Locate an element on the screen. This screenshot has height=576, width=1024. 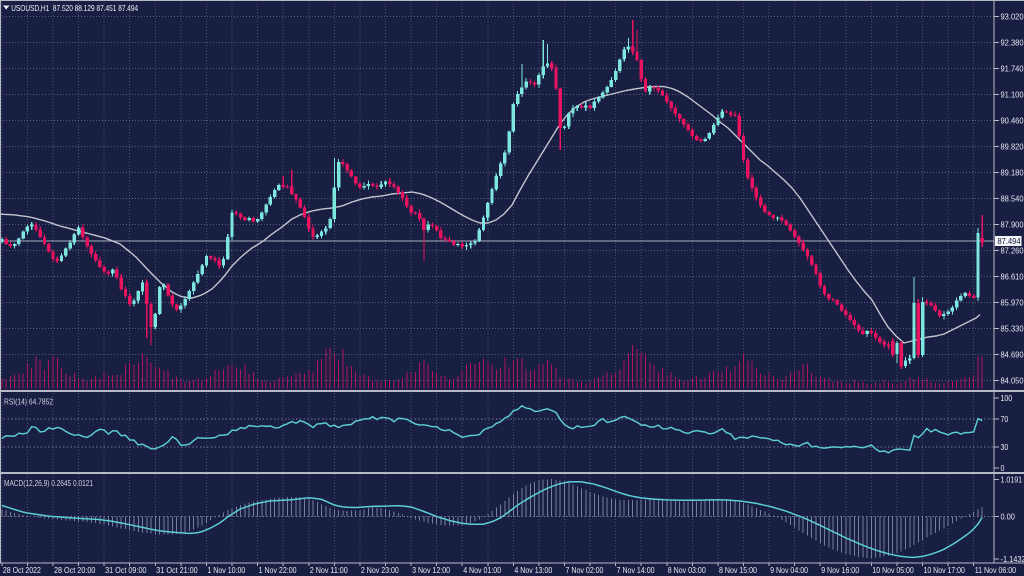
svg-text: 92.380 is located at coordinates (1012, 43).